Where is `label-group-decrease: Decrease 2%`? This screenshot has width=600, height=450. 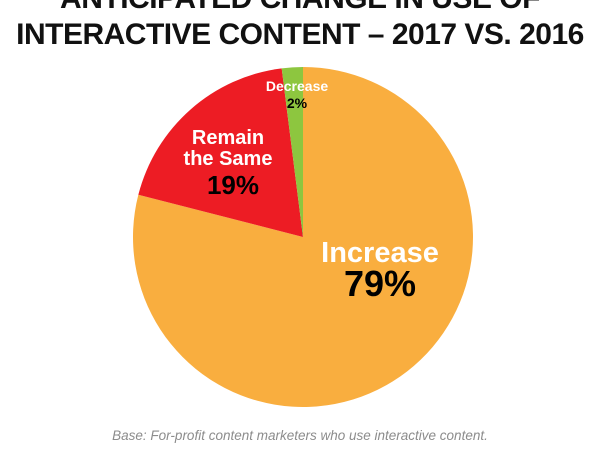 label-group-decrease: Decrease 2% is located at coordinates (297, 94).